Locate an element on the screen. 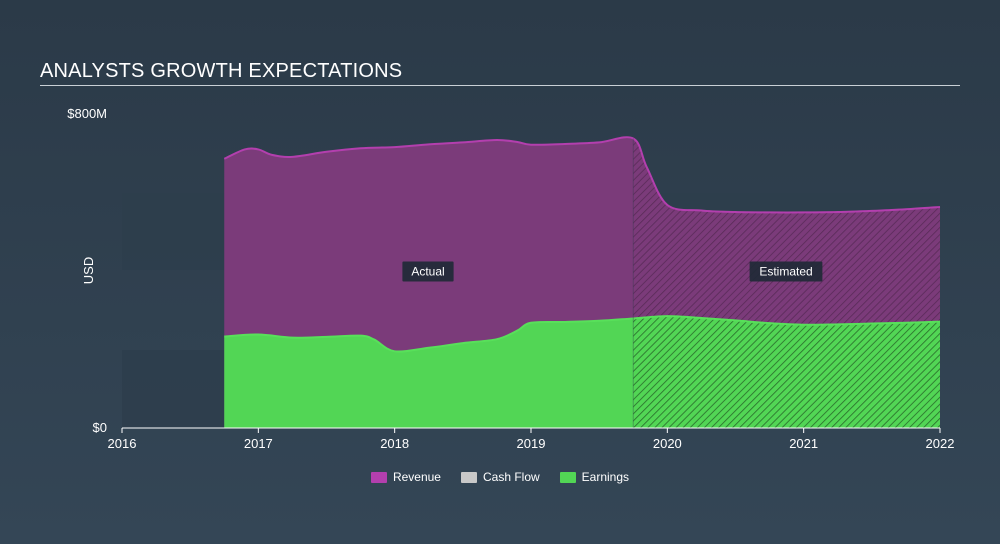  legend: Revenue Cash Flow Earnings is located at coordinates (500, 477).